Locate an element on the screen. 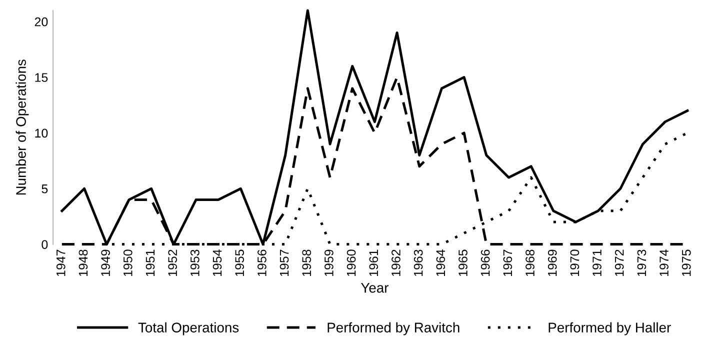 This screenshot has height=349, width=707. x-tick-label: 1958 is located at coordinates (307, 263).